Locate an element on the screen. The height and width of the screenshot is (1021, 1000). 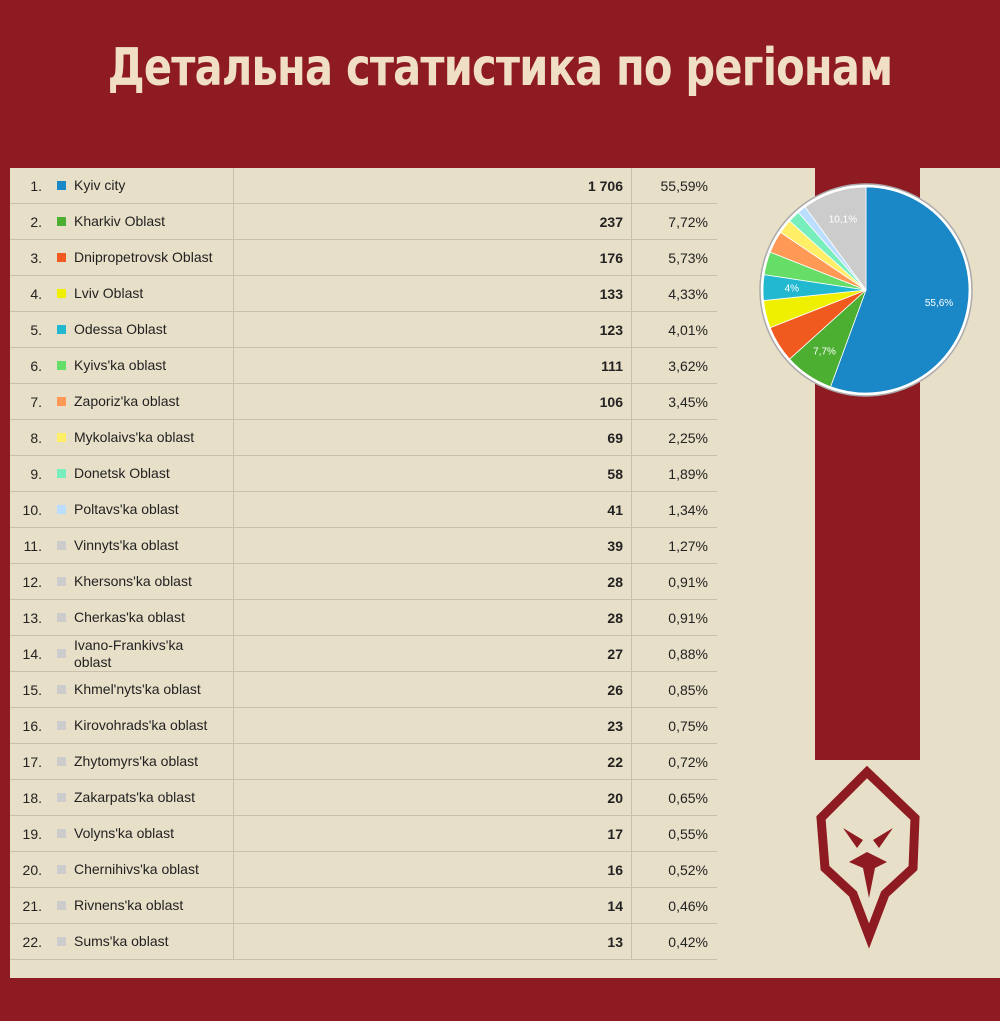
percent: 0,75% is located at coordinates (674, 725).